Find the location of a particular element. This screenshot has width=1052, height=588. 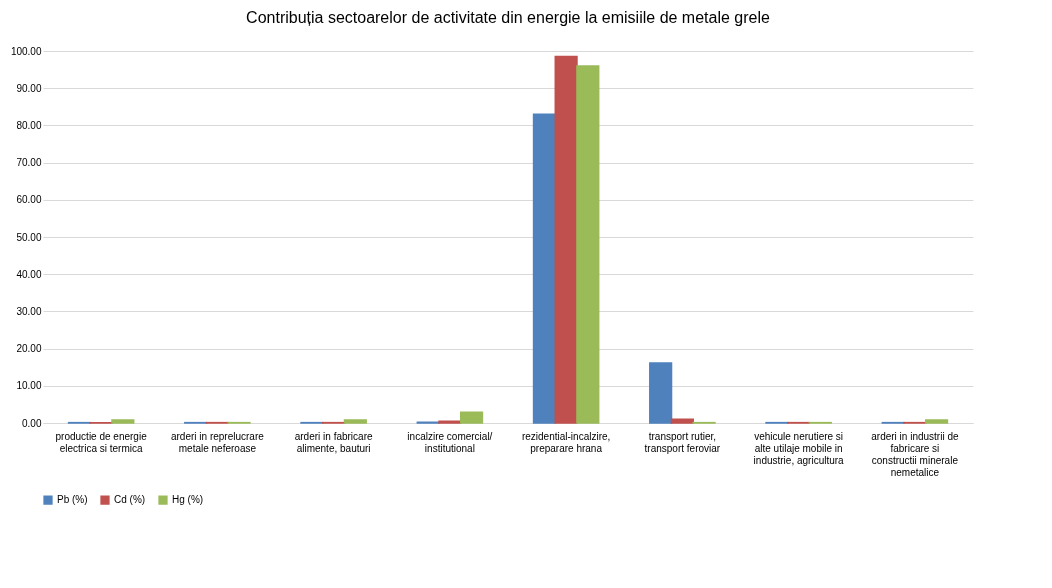

y-tick-label: 30.00 is located at coordinates (29, 311).